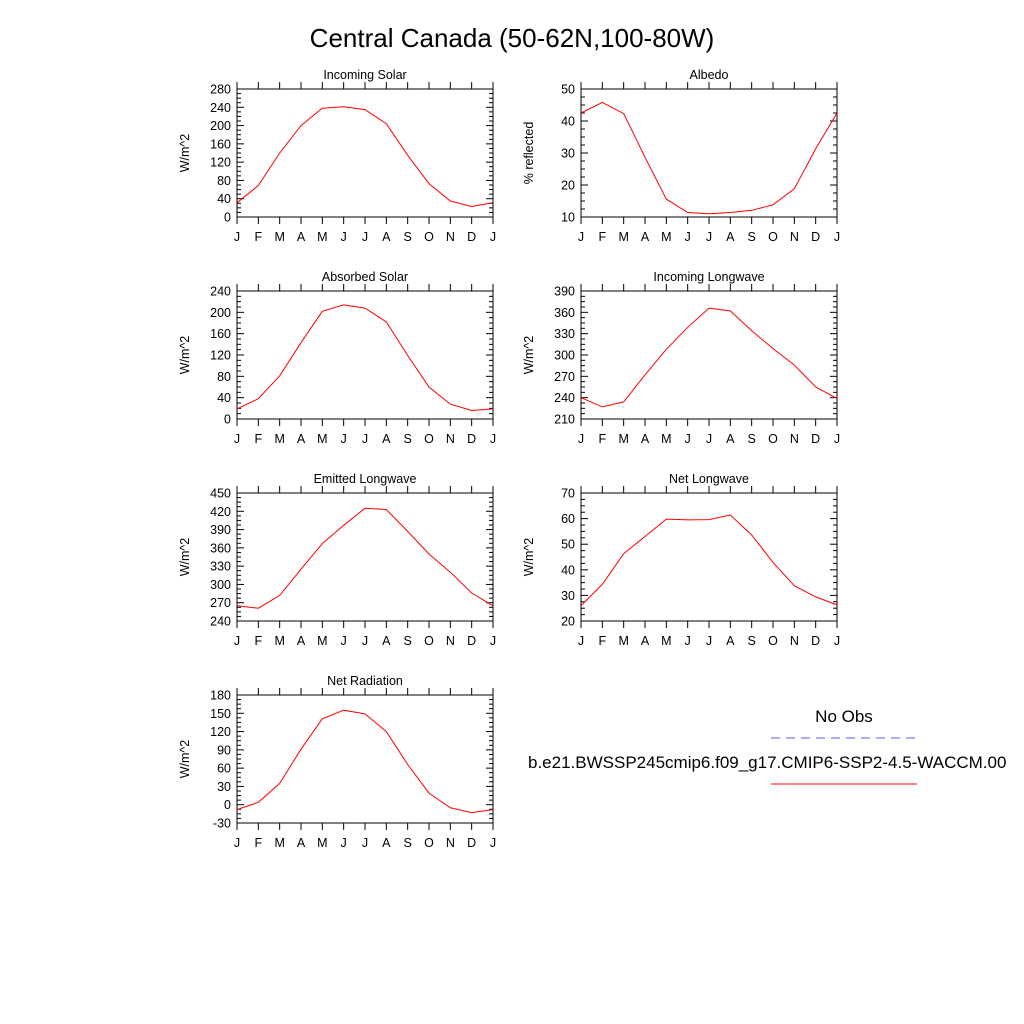 This screenshot has width=1024, height=1024. I want to click on y-axis-label: % reflected, so click(529, 153).